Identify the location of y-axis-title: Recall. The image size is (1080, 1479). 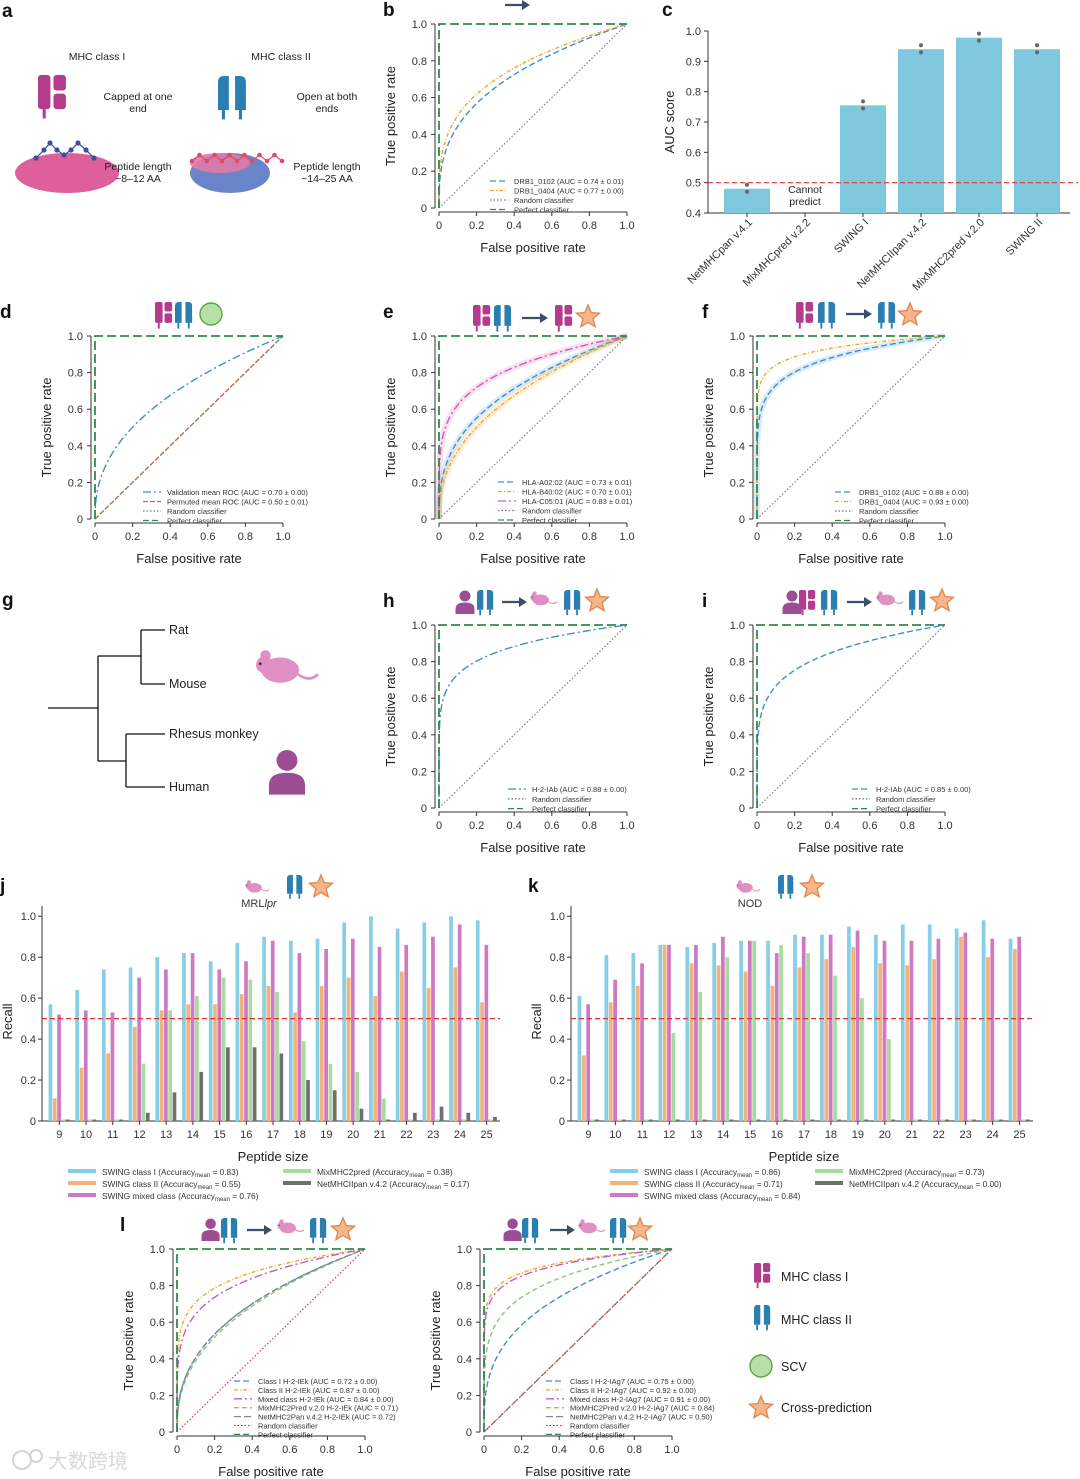
(7, 1021).